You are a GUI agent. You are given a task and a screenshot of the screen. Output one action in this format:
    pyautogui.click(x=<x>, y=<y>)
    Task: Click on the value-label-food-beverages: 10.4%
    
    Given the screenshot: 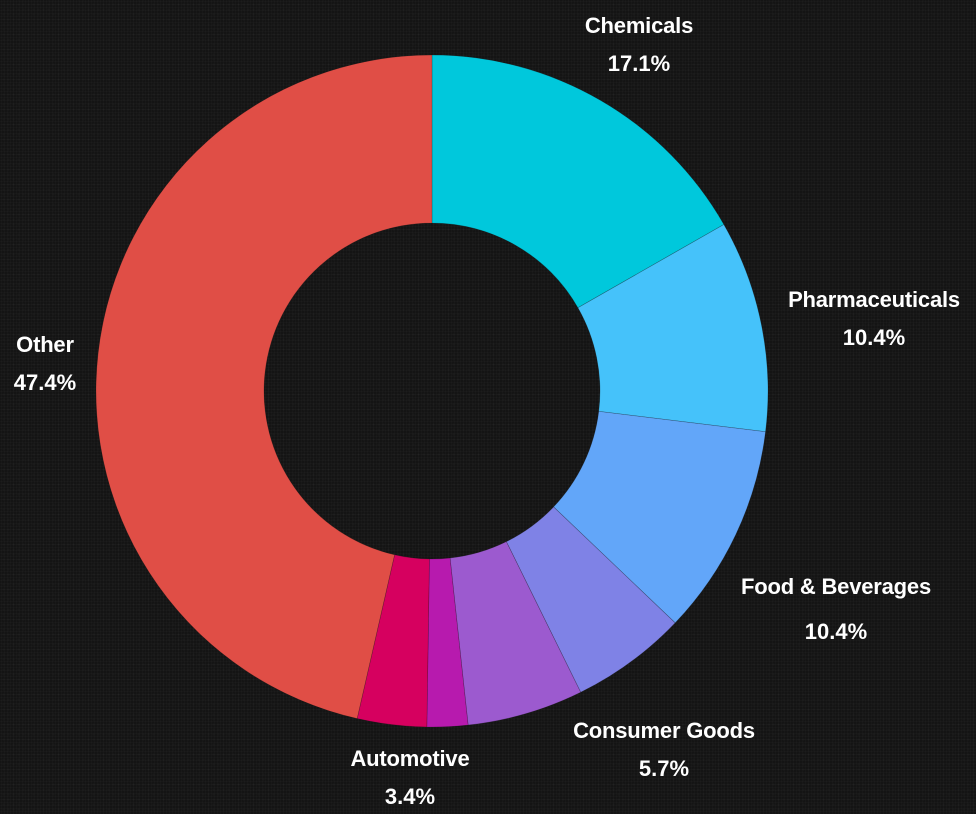 What is the action you would take?
    pyautogui.click(x=836, y=631)
    